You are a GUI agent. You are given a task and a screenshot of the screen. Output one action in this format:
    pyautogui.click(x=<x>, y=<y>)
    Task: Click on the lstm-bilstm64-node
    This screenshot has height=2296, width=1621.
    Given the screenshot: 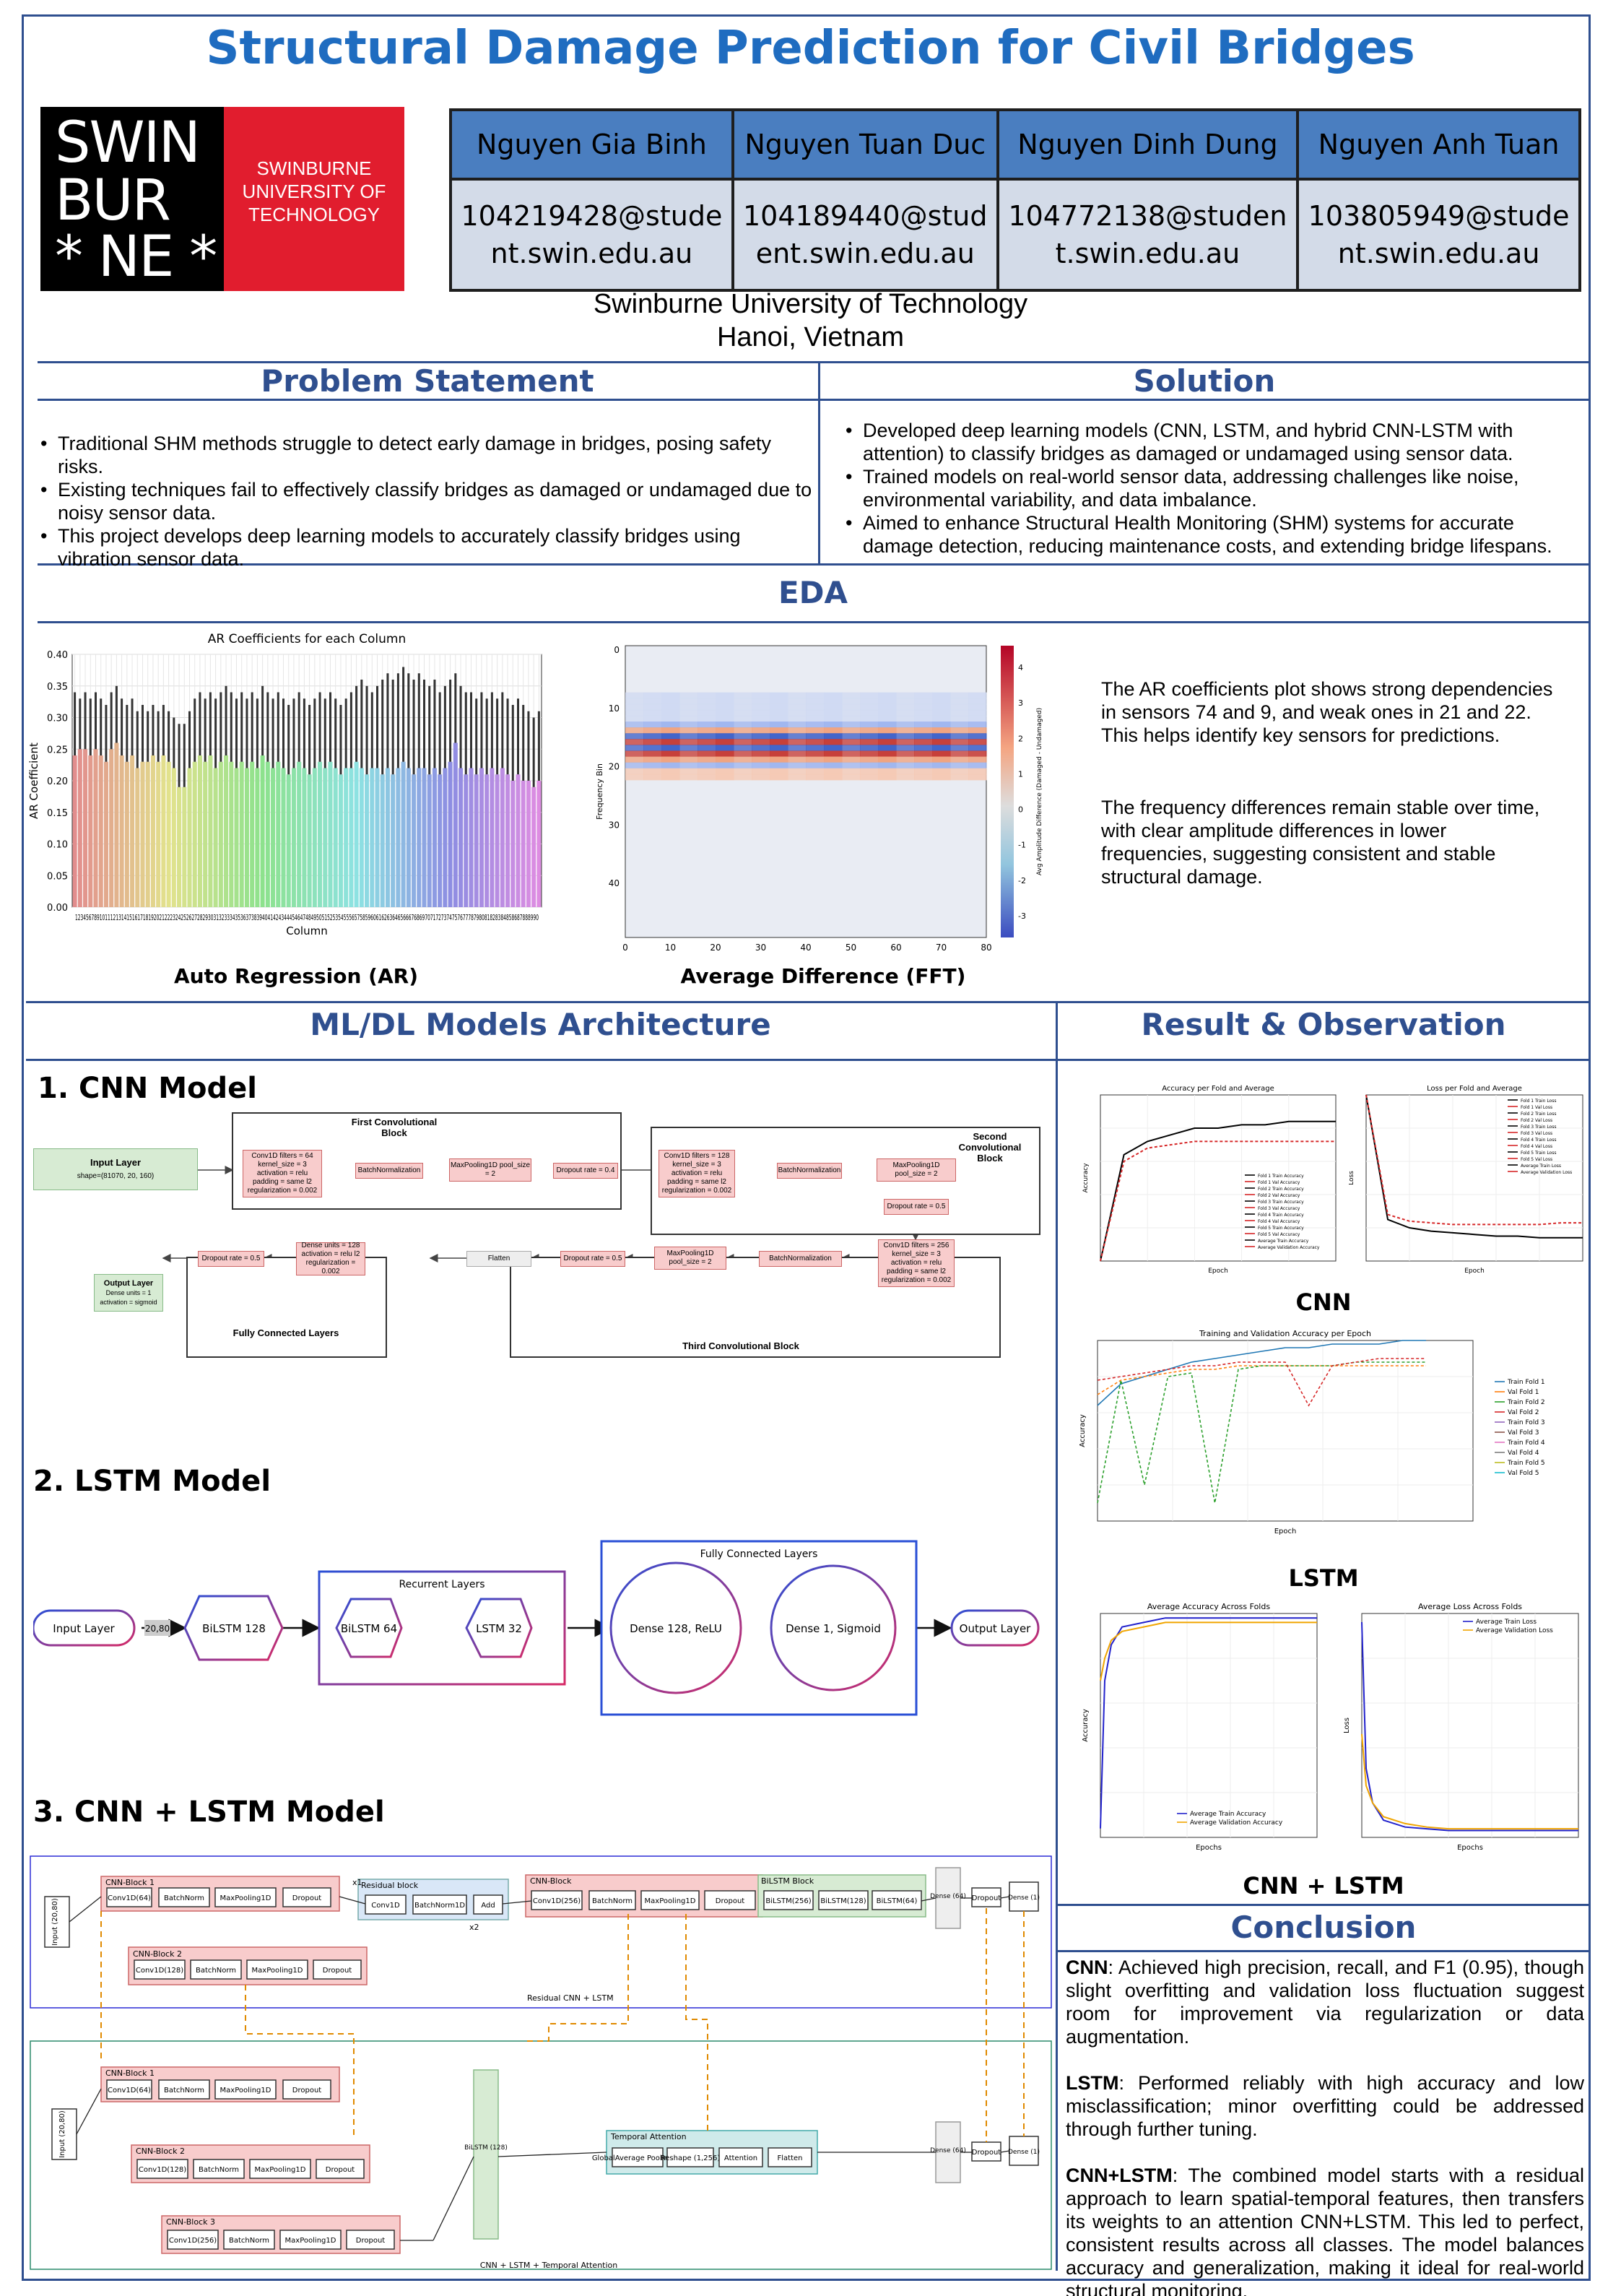 What is the action you would take?
    pyautogui.click(x=369, y=1628)
    